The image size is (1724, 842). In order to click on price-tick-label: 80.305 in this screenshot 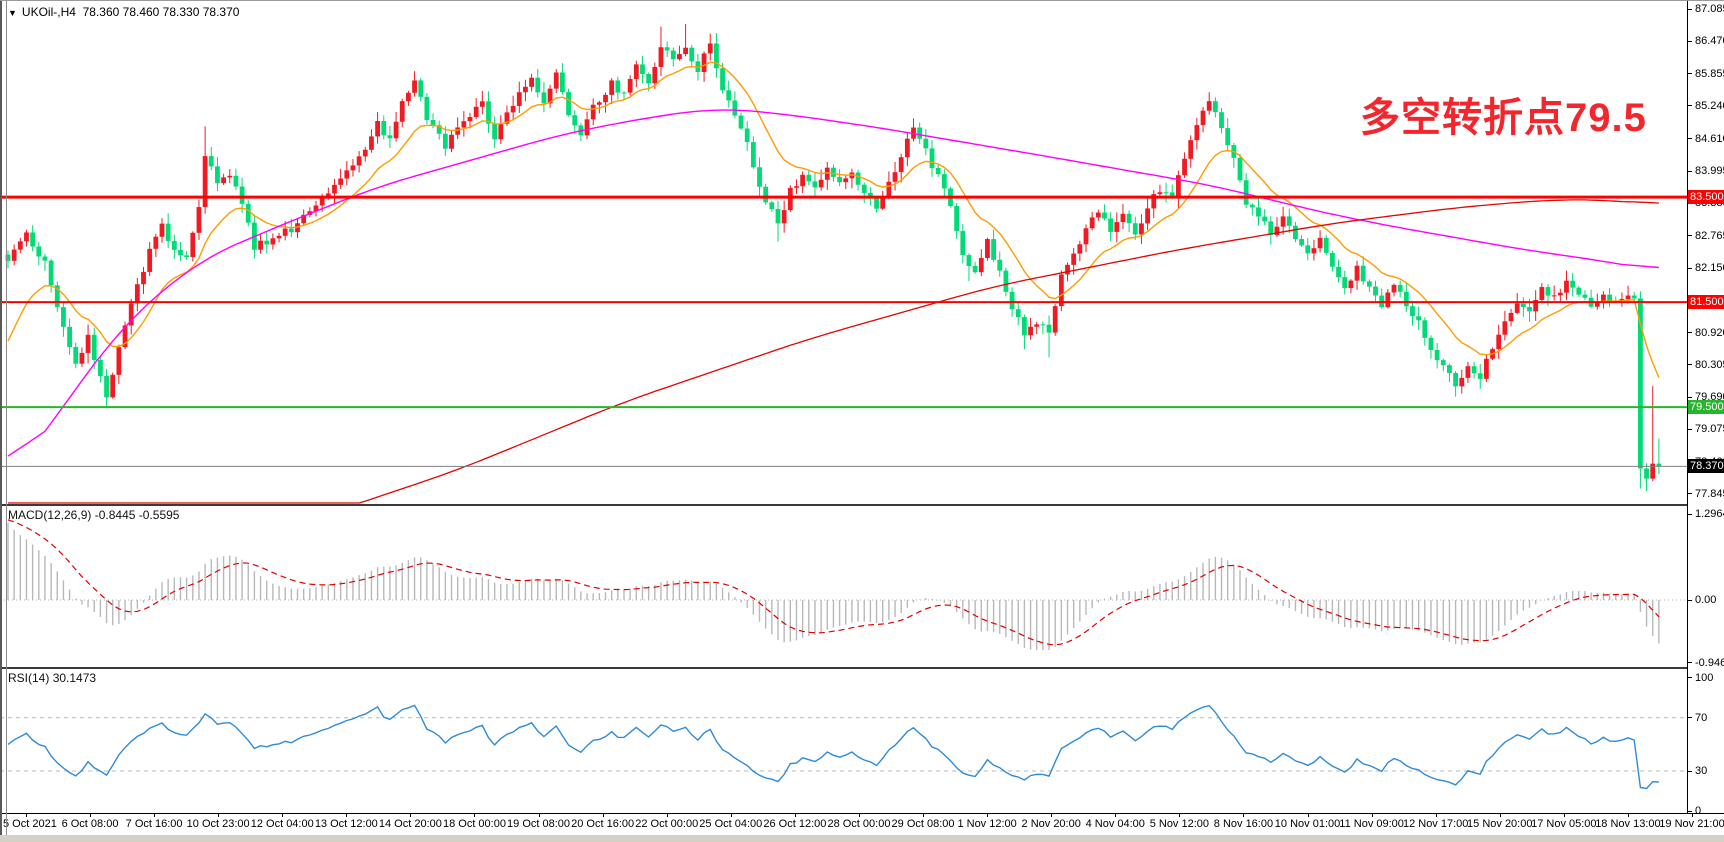, I will do `click(1709, 364)`.